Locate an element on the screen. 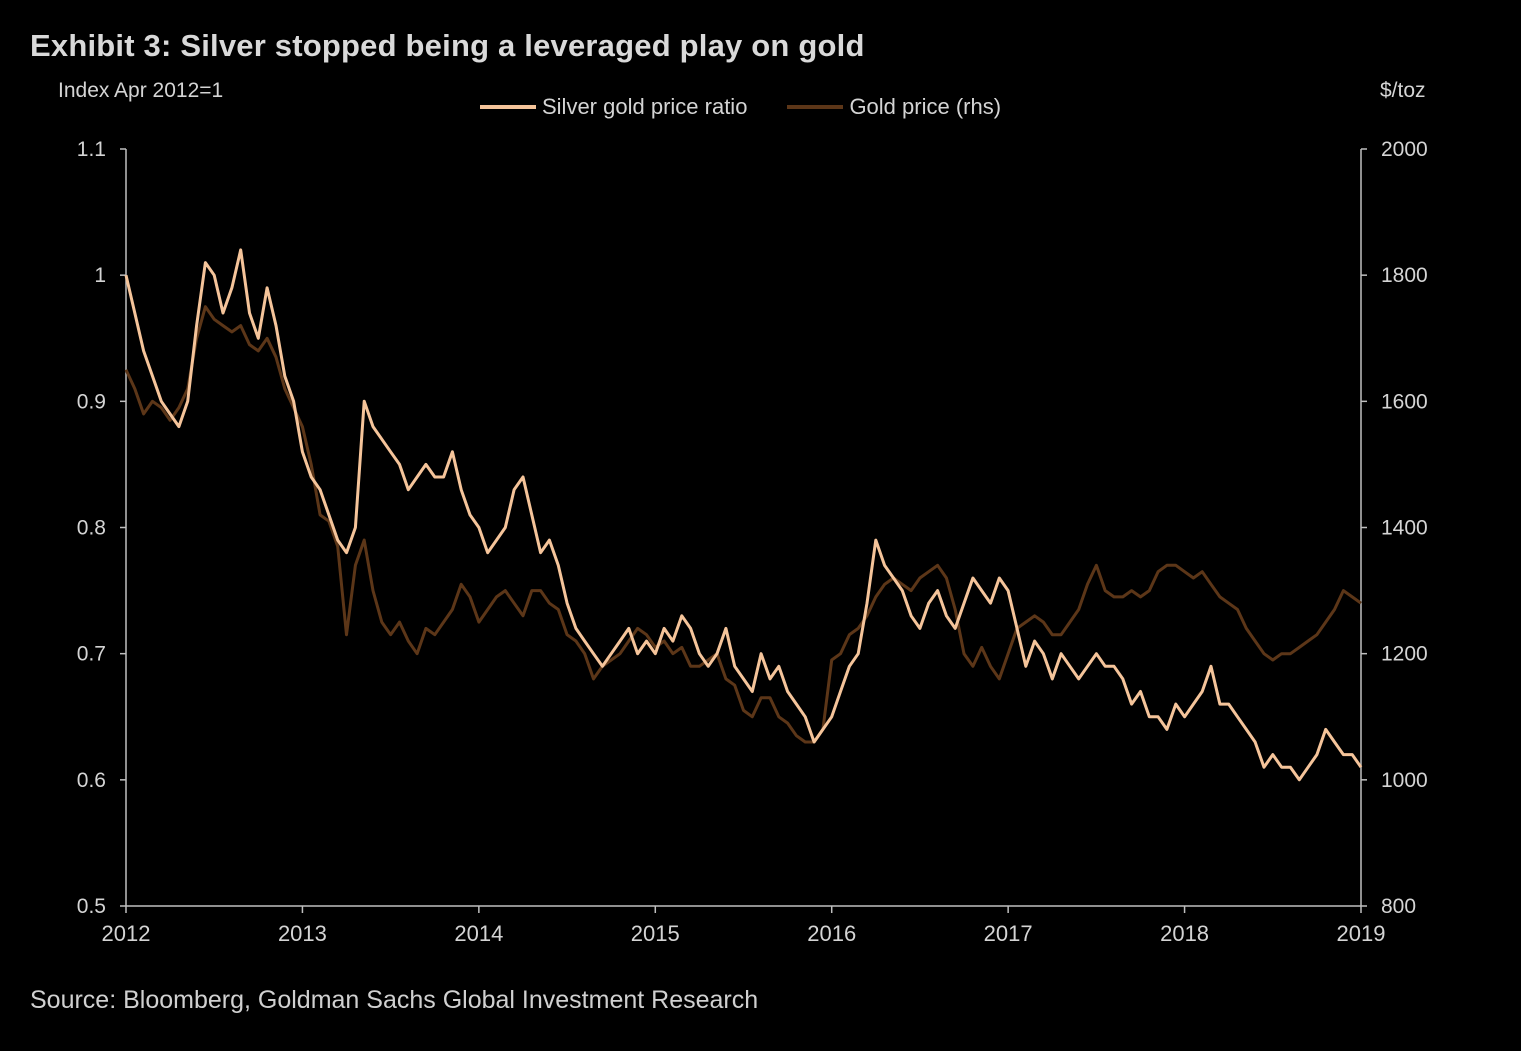 This screenshot has width=1521, height=1051. legend-item-silver: Silver gold price ratio is located at coordinates (613, 107).